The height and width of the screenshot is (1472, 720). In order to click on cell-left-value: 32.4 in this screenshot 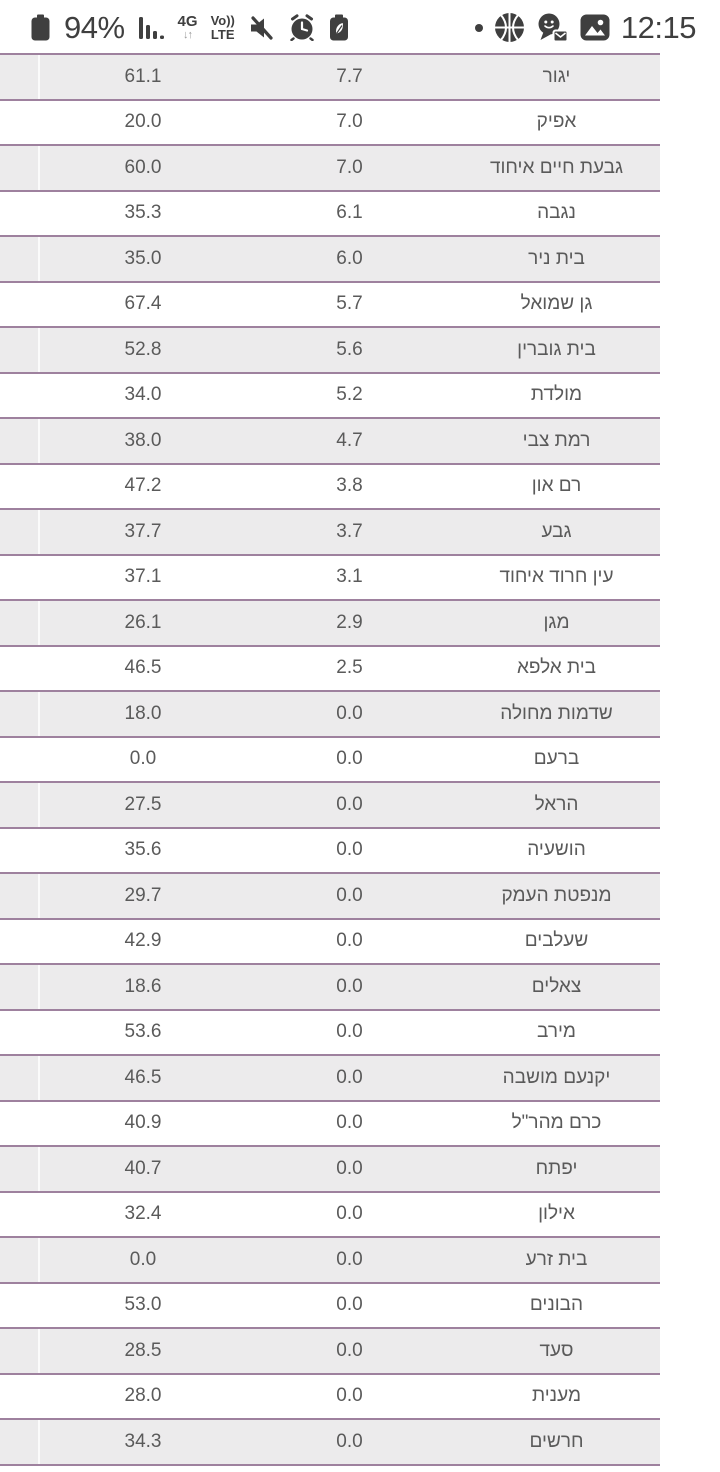, I will do `click(143, 1214)`.